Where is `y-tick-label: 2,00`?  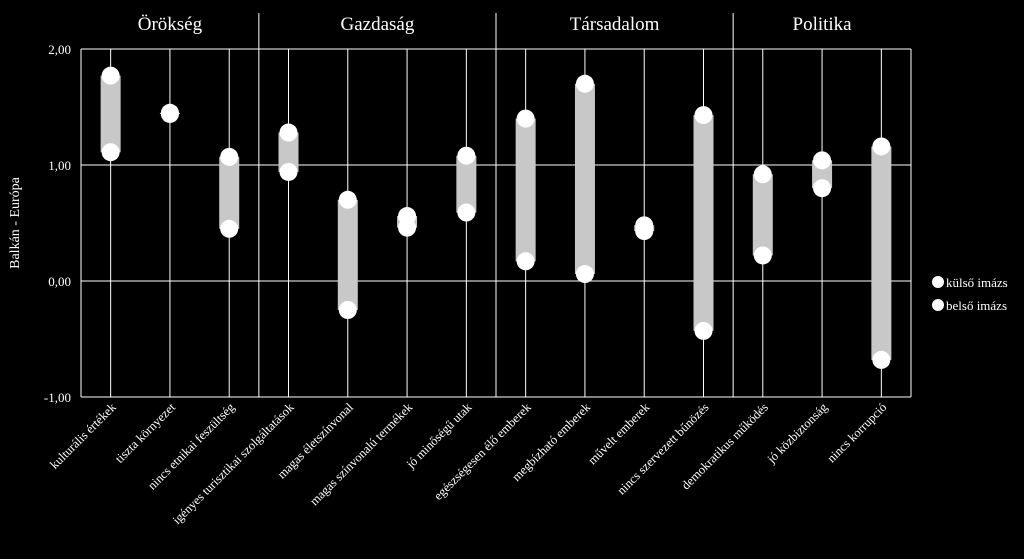
y-tick-label: 2,00 is located at coordinates (59, 49).